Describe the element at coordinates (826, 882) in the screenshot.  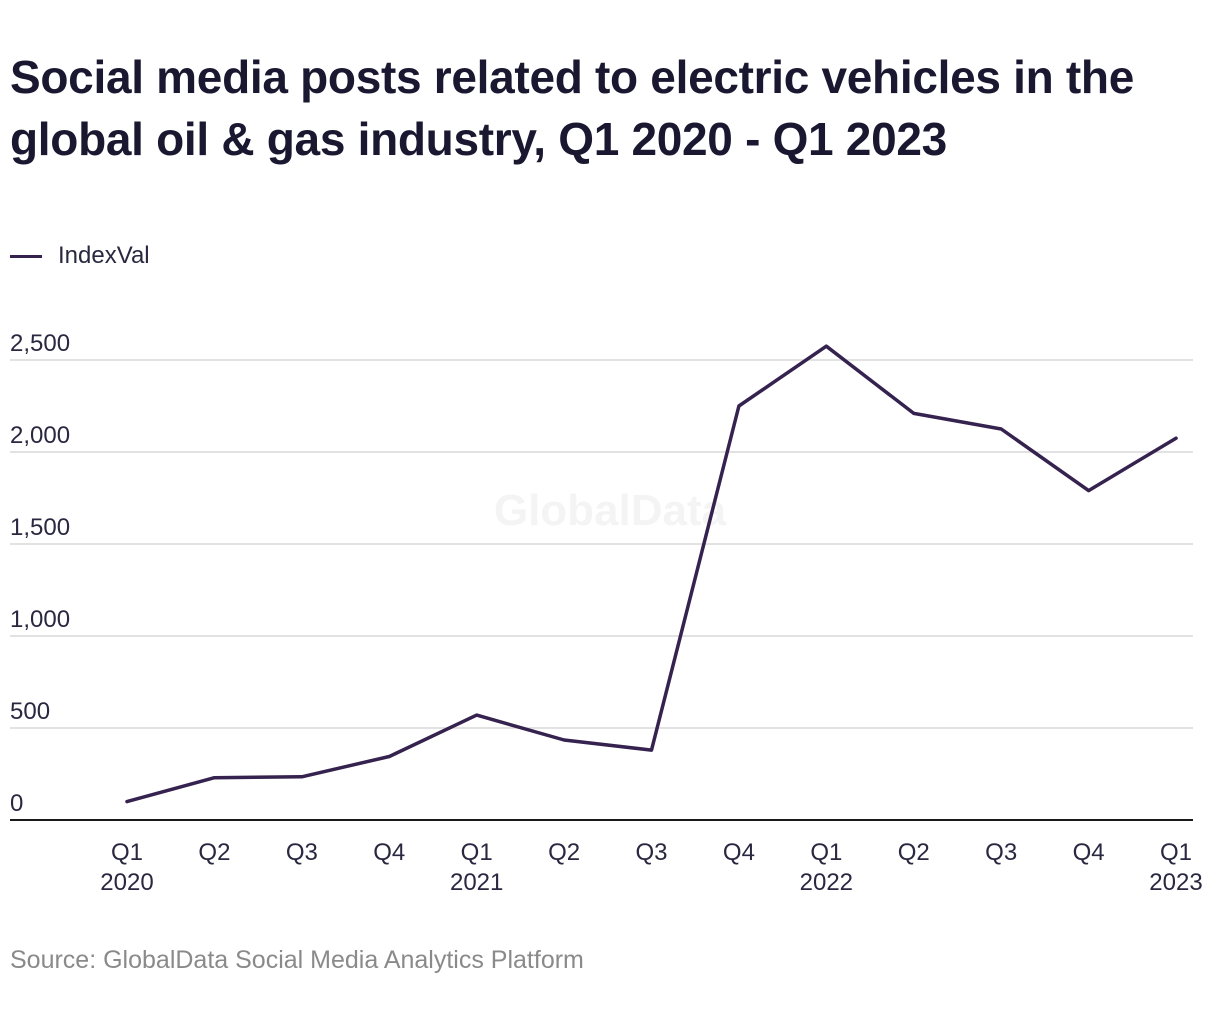
I see `x-tick-year-label: 2022` at that location.